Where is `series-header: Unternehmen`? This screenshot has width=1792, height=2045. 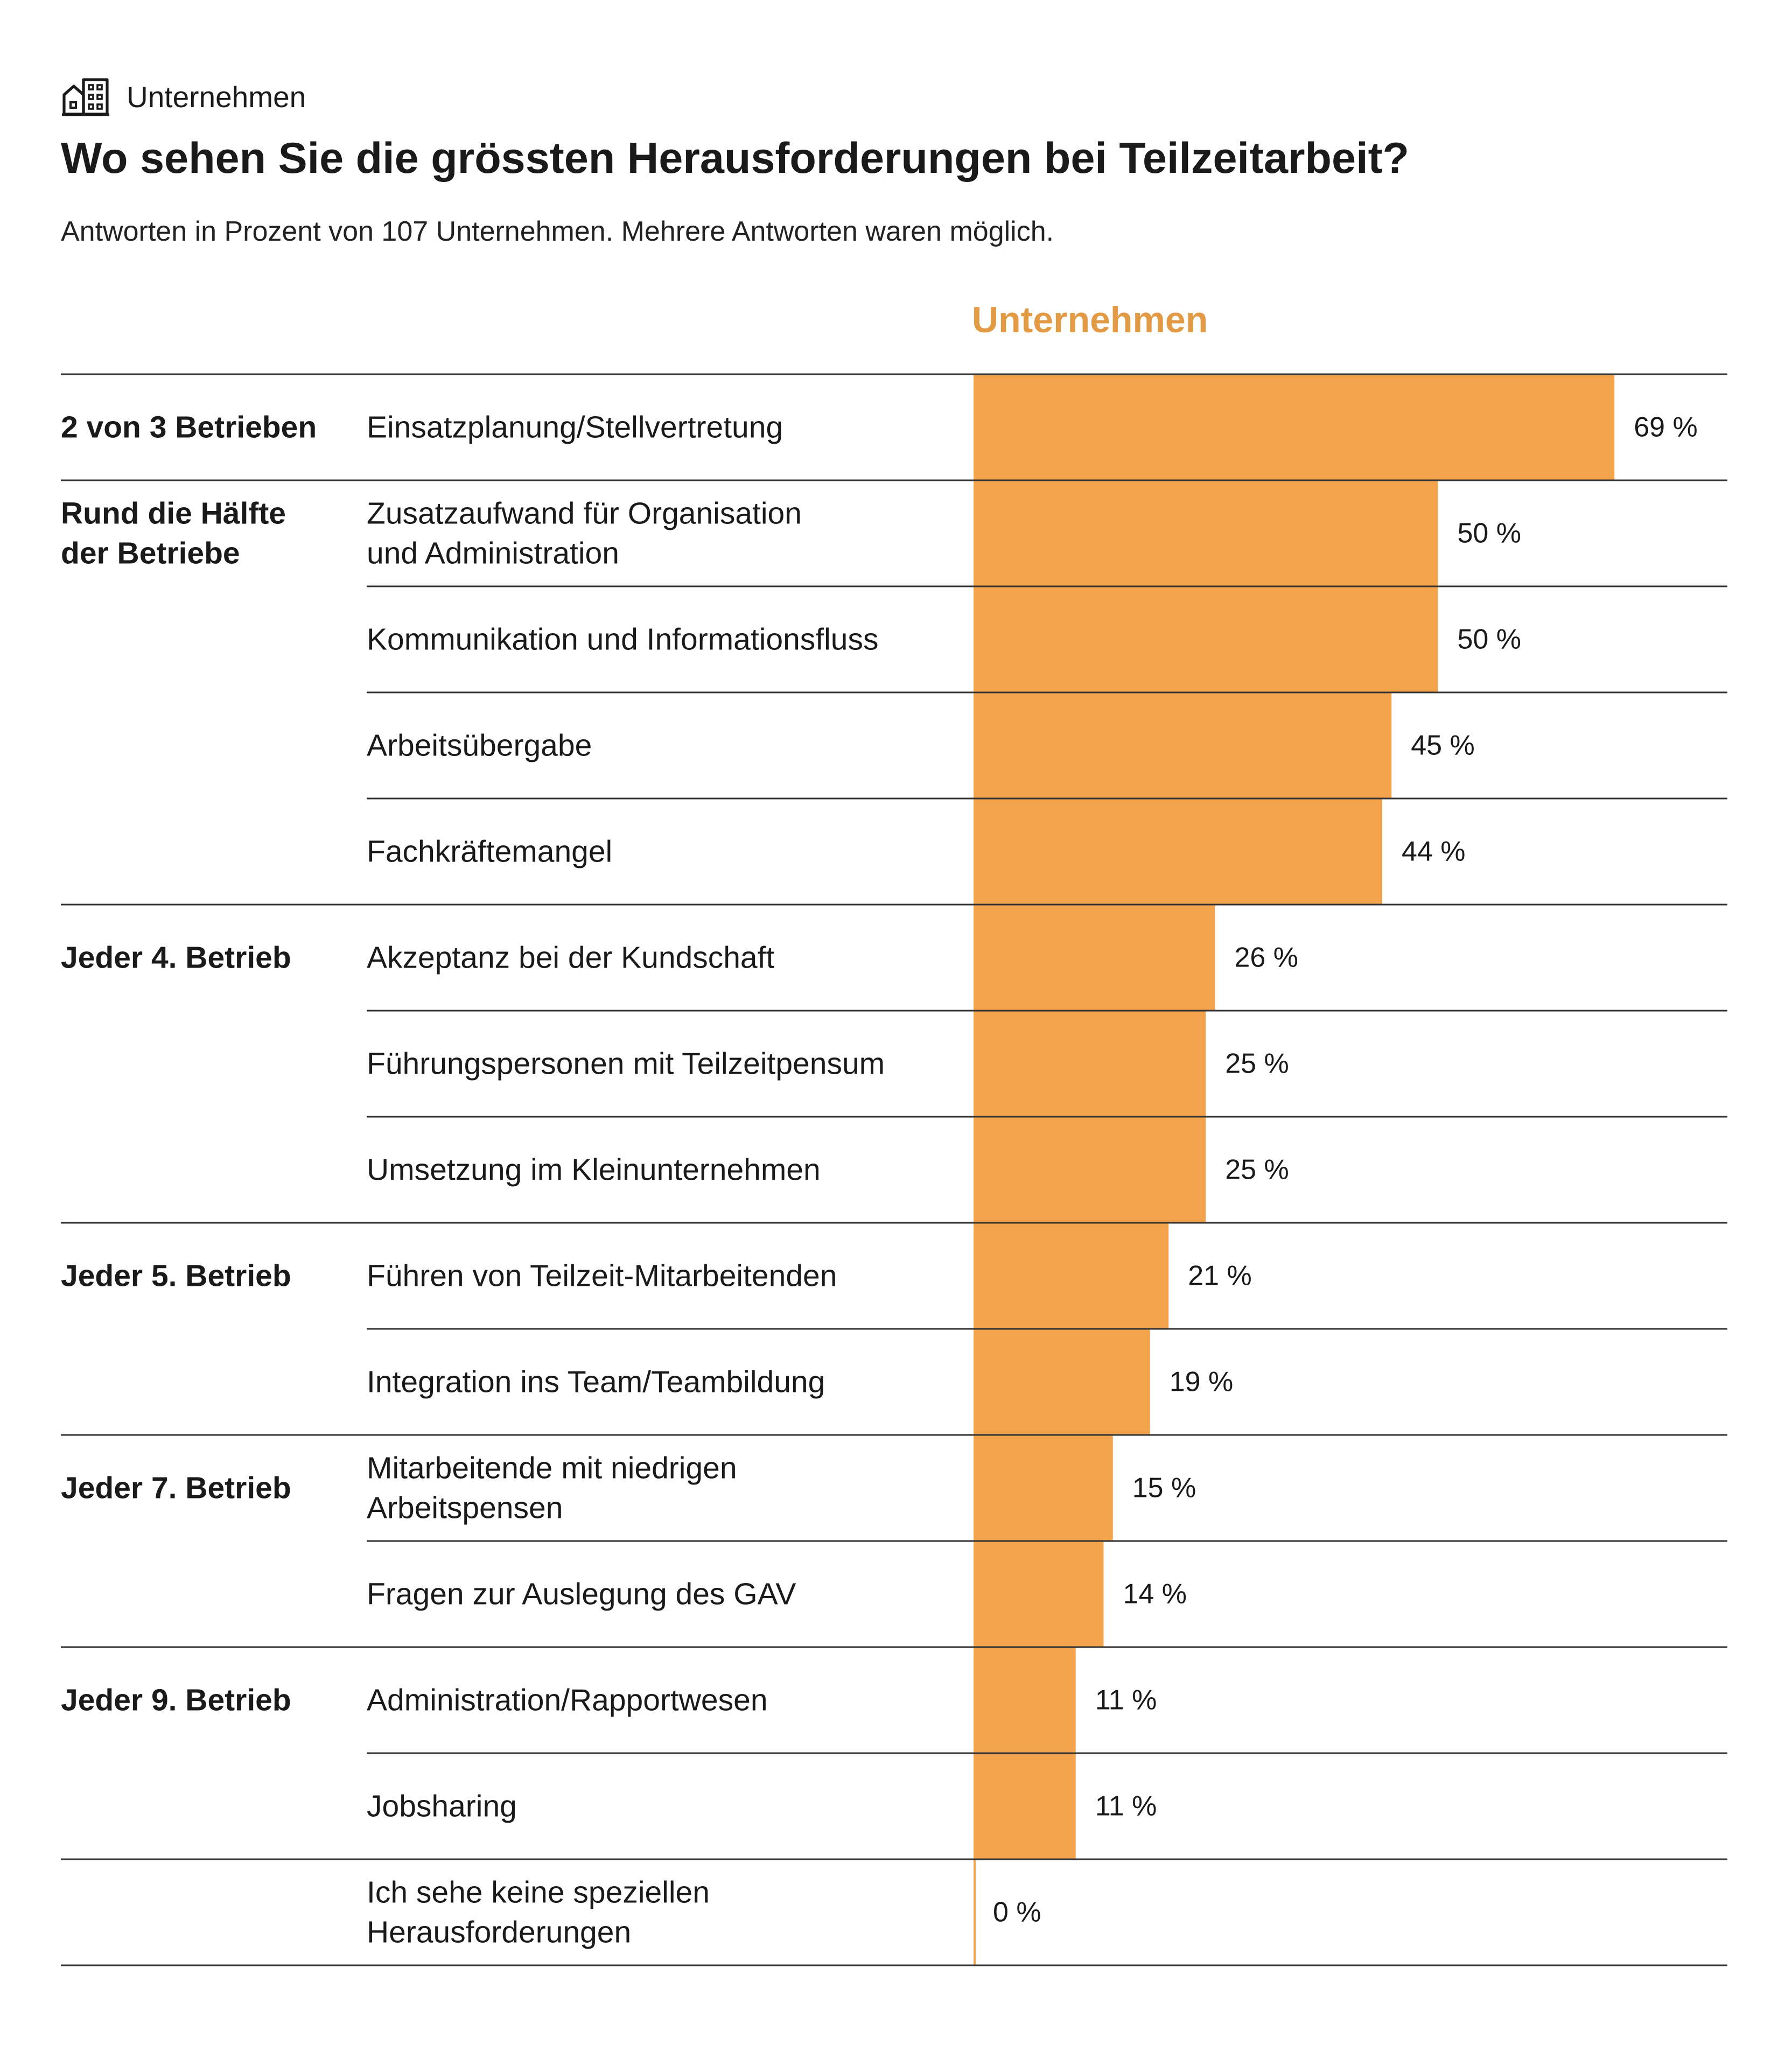
series-header: Unternehmen is located at coordinates (1090, 319).